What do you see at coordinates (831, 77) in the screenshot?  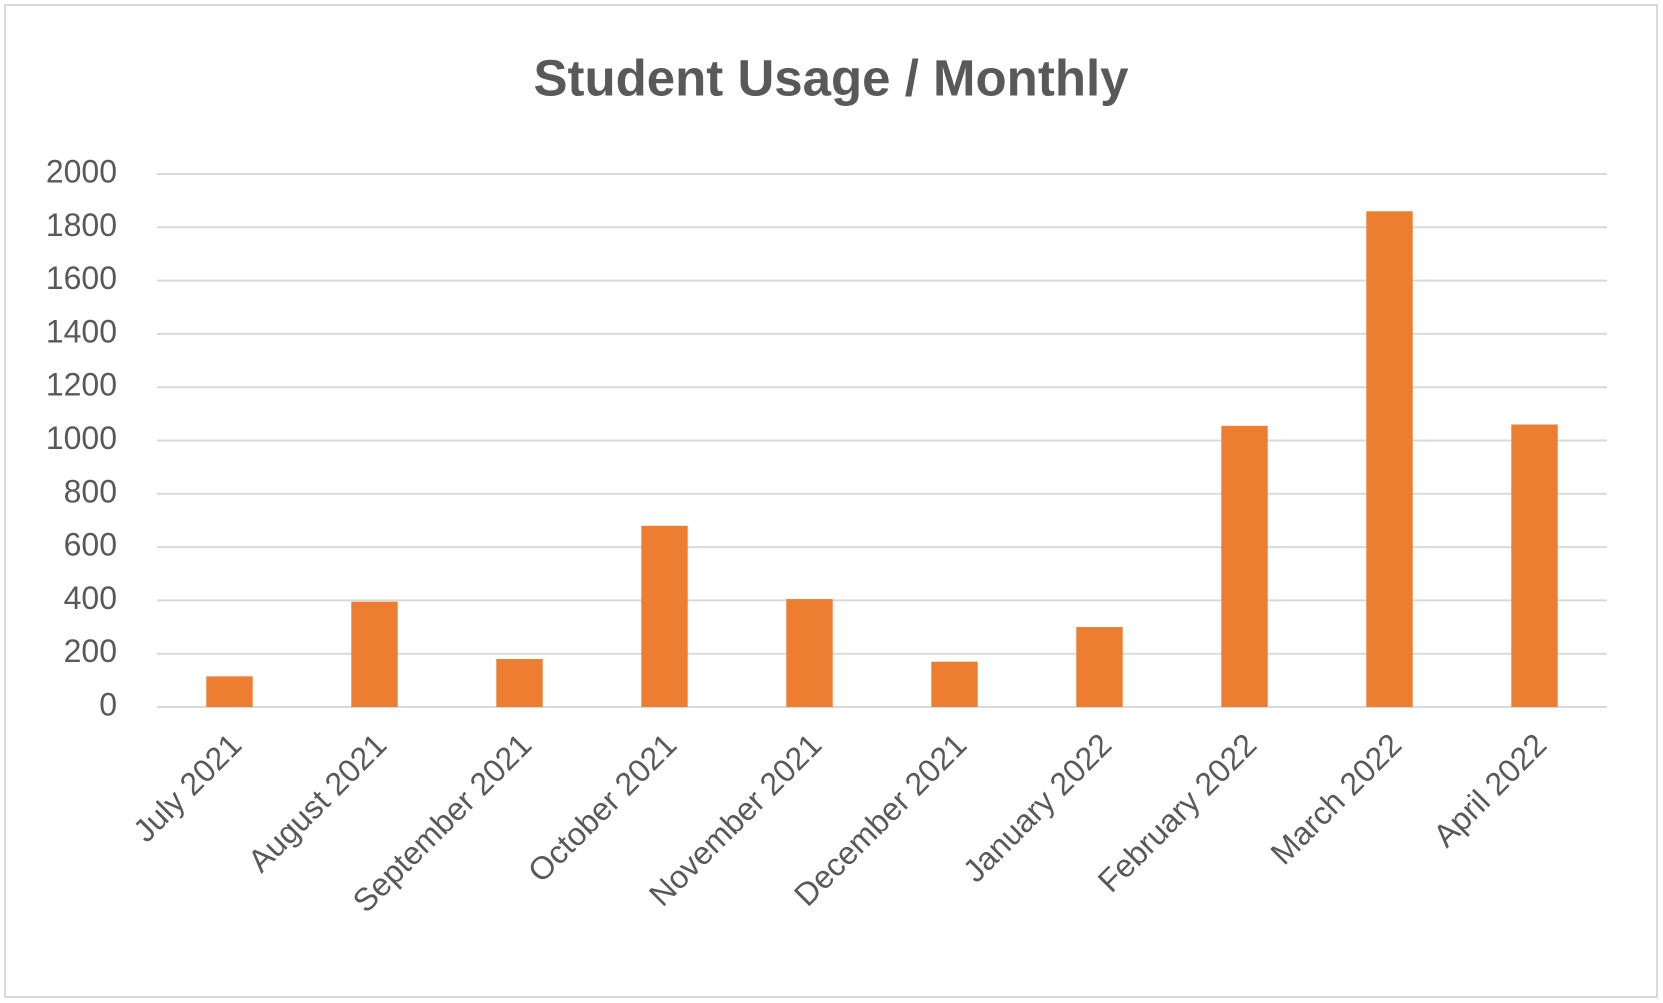 I see `chart-title: Student Usage / Monthly` at bounding box center [831, 77].